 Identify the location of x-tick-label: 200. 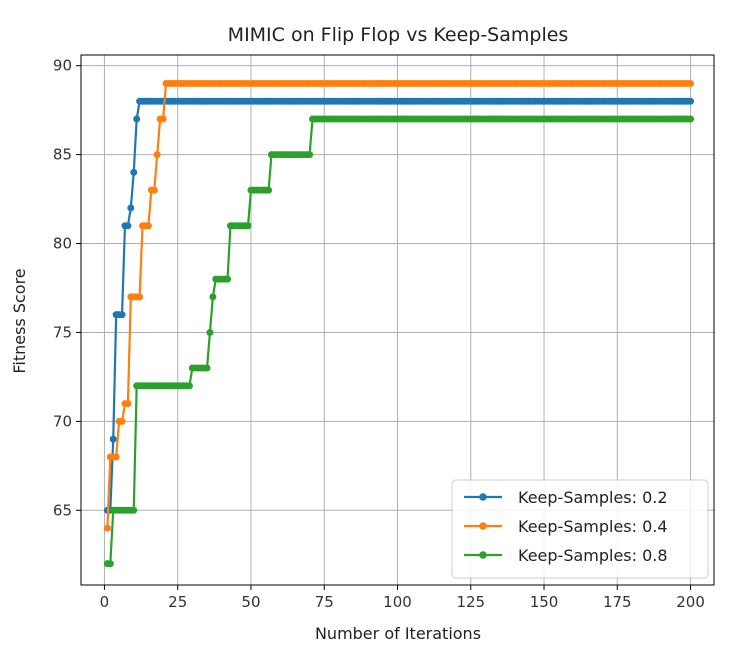
(690, 602).